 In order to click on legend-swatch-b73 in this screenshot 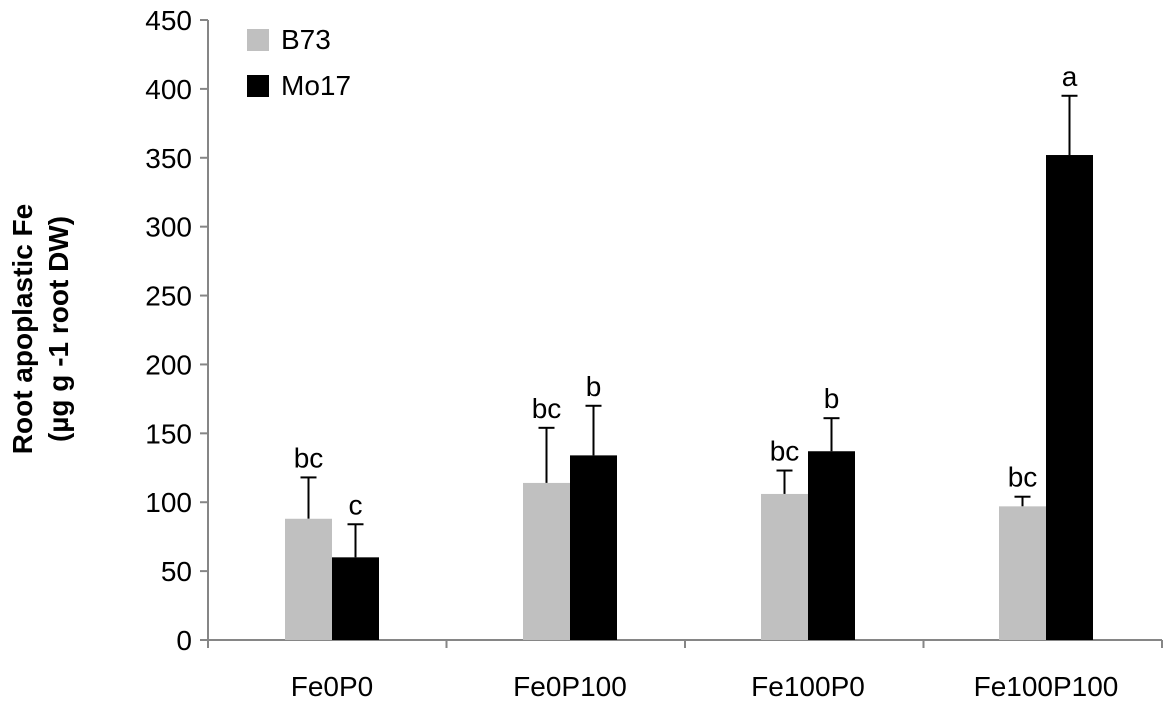, I will do `click(258, 40)`.